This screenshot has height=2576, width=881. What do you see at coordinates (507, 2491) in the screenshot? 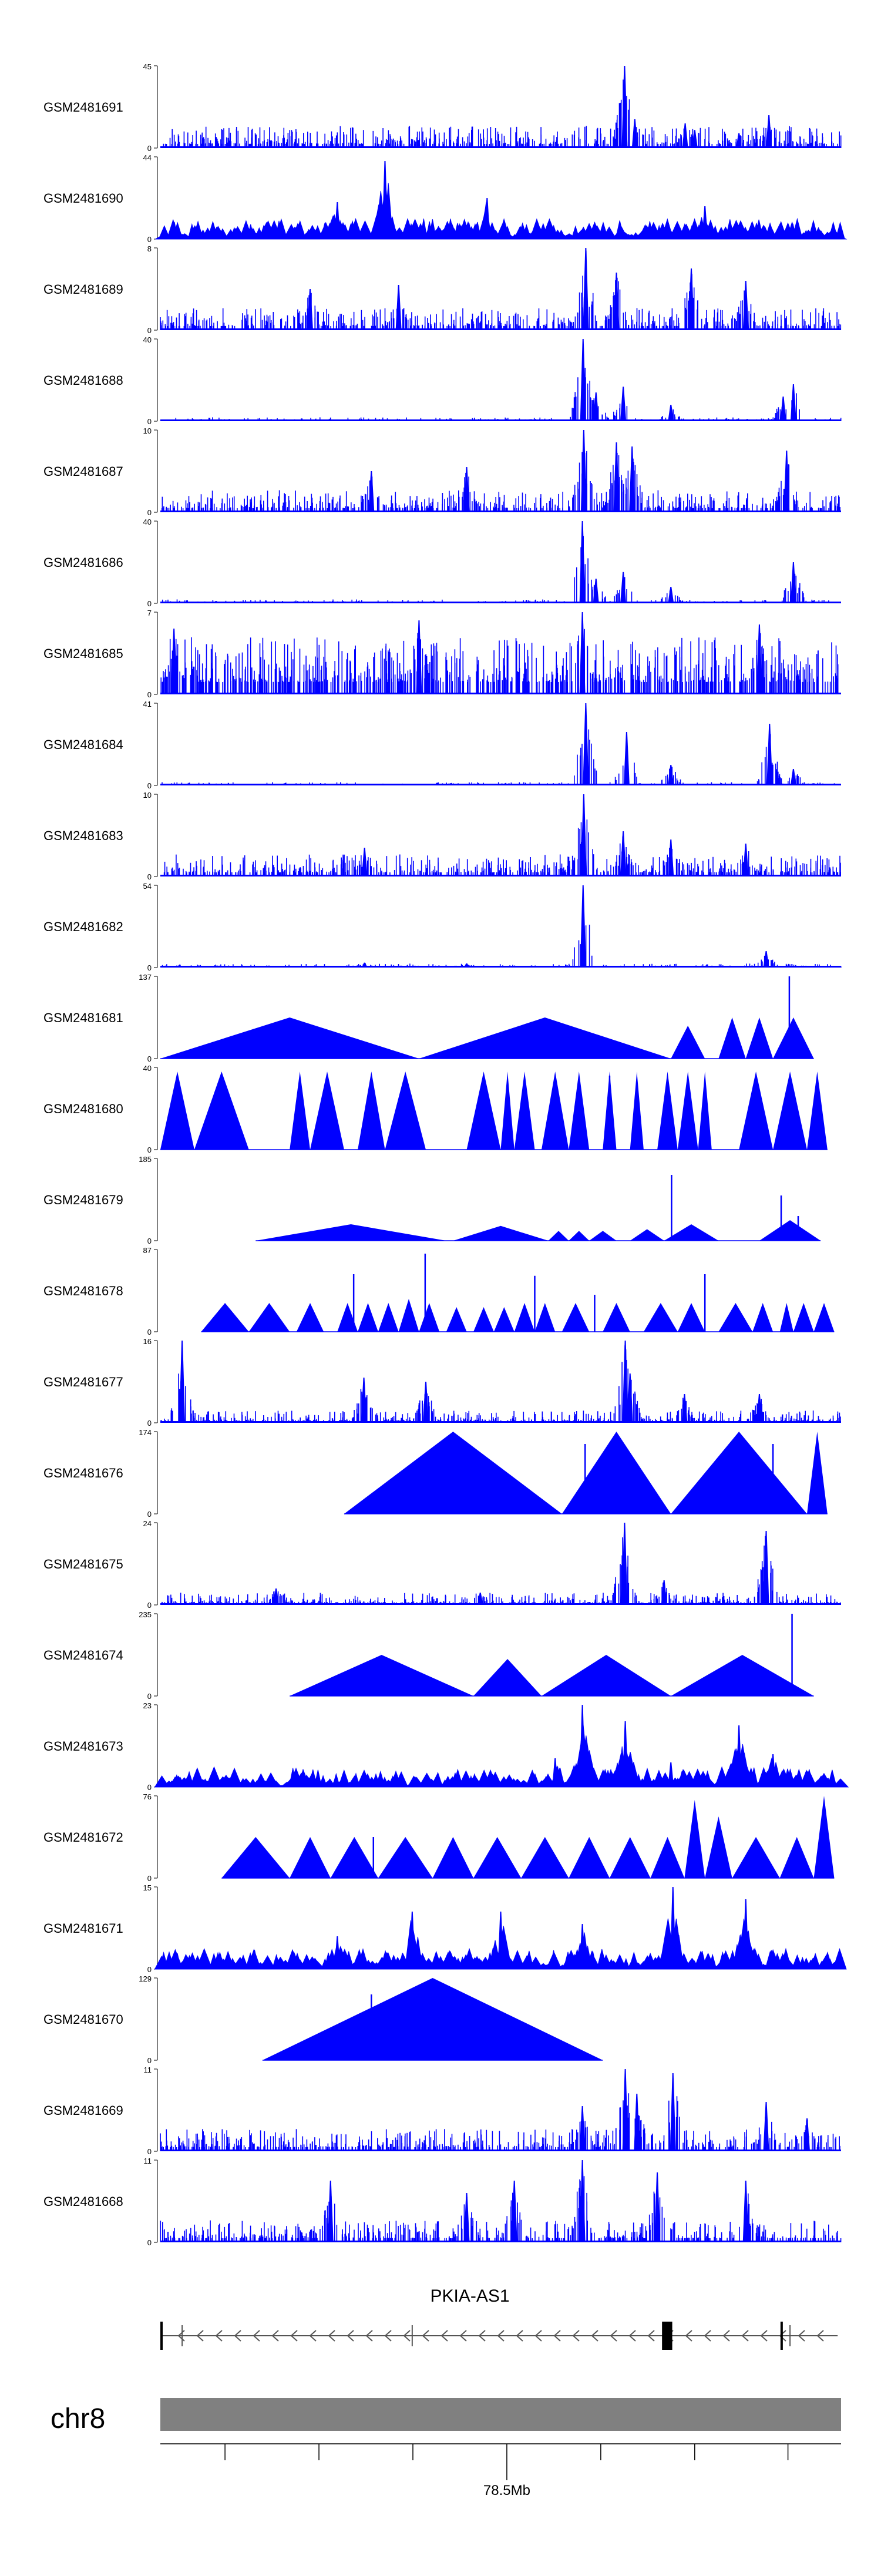
I see `genome-axis-tick-label: 78.5Mb` at bounding box center [507, 2491].